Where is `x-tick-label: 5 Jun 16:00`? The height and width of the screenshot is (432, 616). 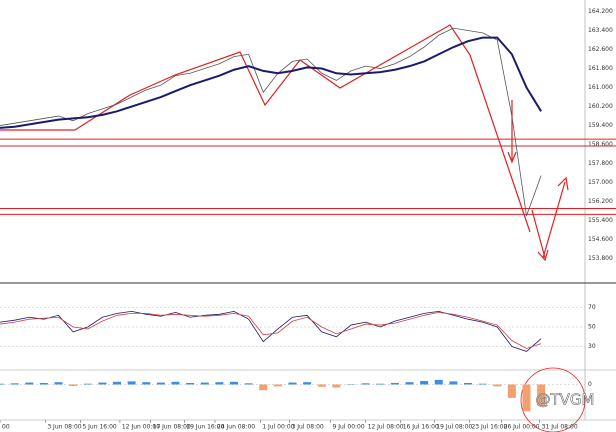 x-tick-label: 5 Jun 16:00 is located at coordinates (99, 427).